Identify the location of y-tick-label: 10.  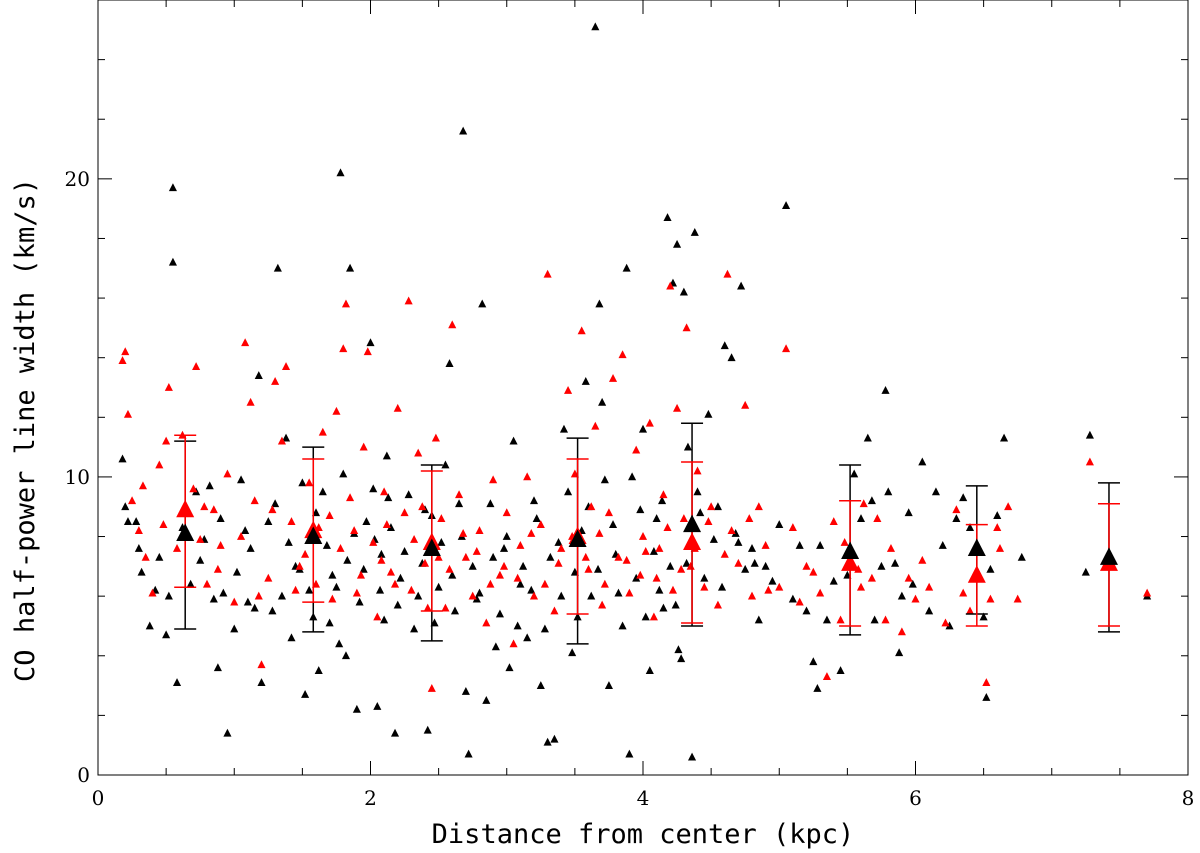
(77, 477).